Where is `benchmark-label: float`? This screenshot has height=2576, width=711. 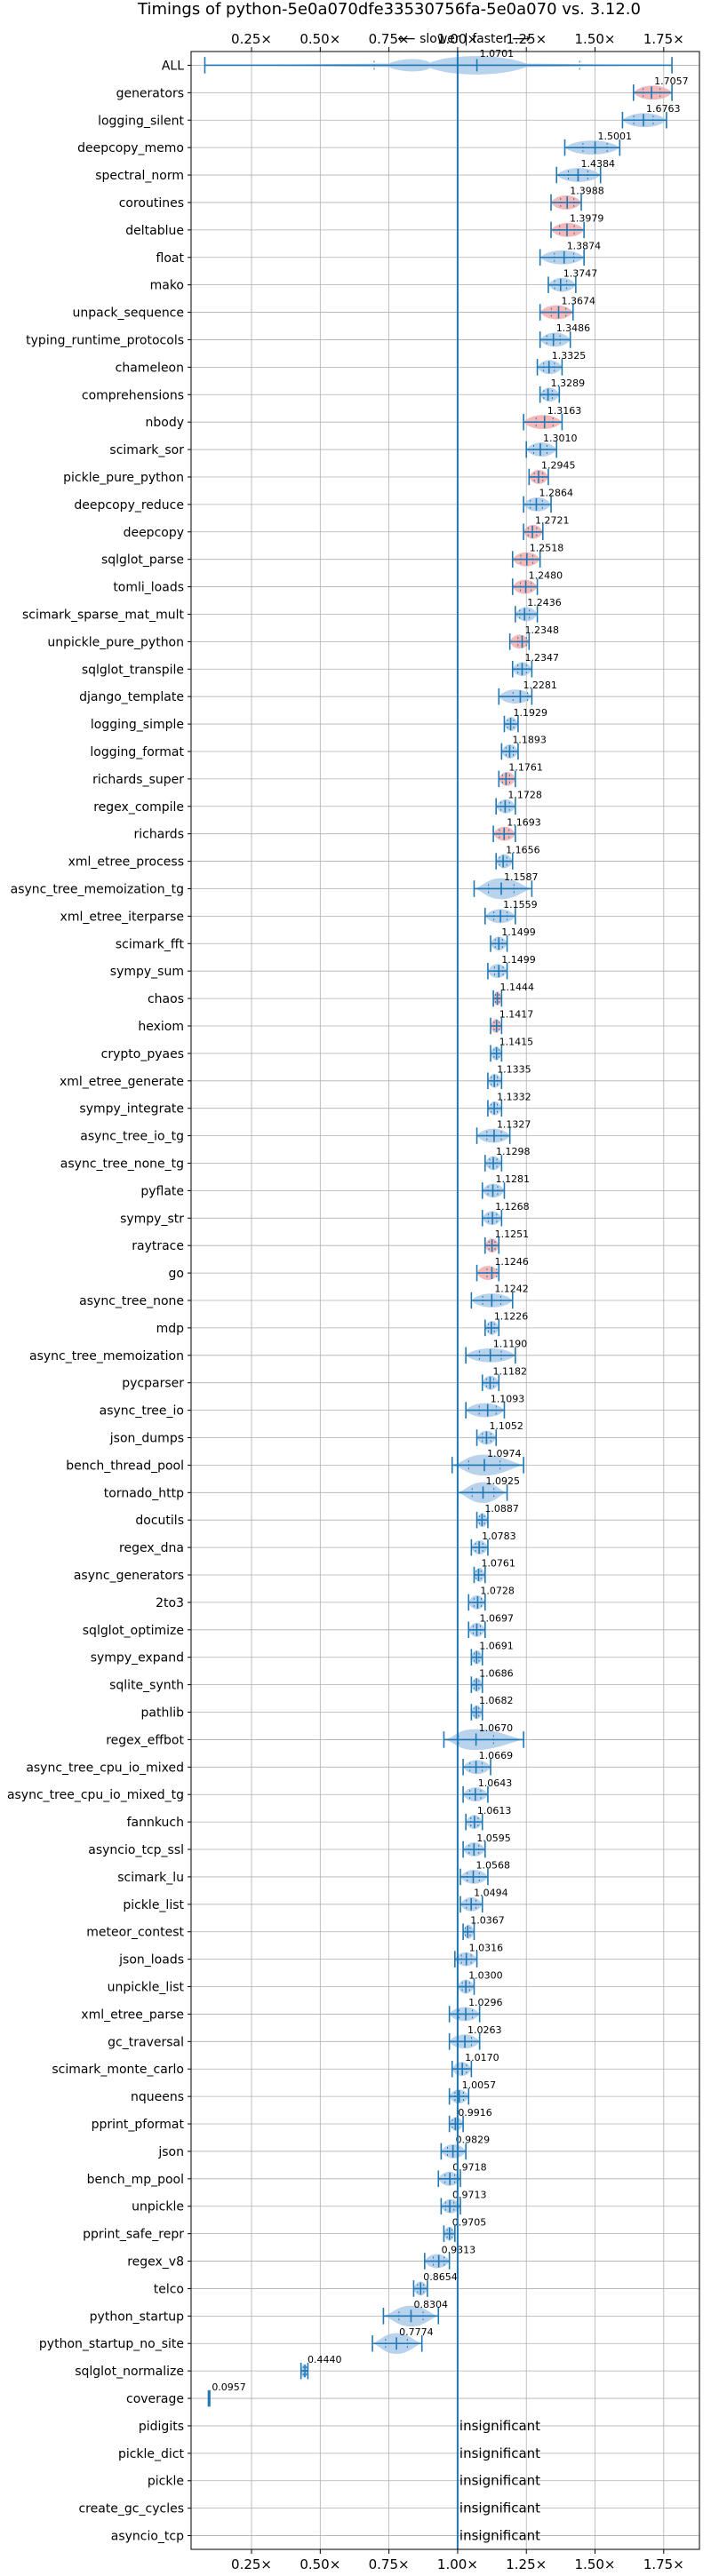 benchmark-label: float is located at coordinates (170, 258).